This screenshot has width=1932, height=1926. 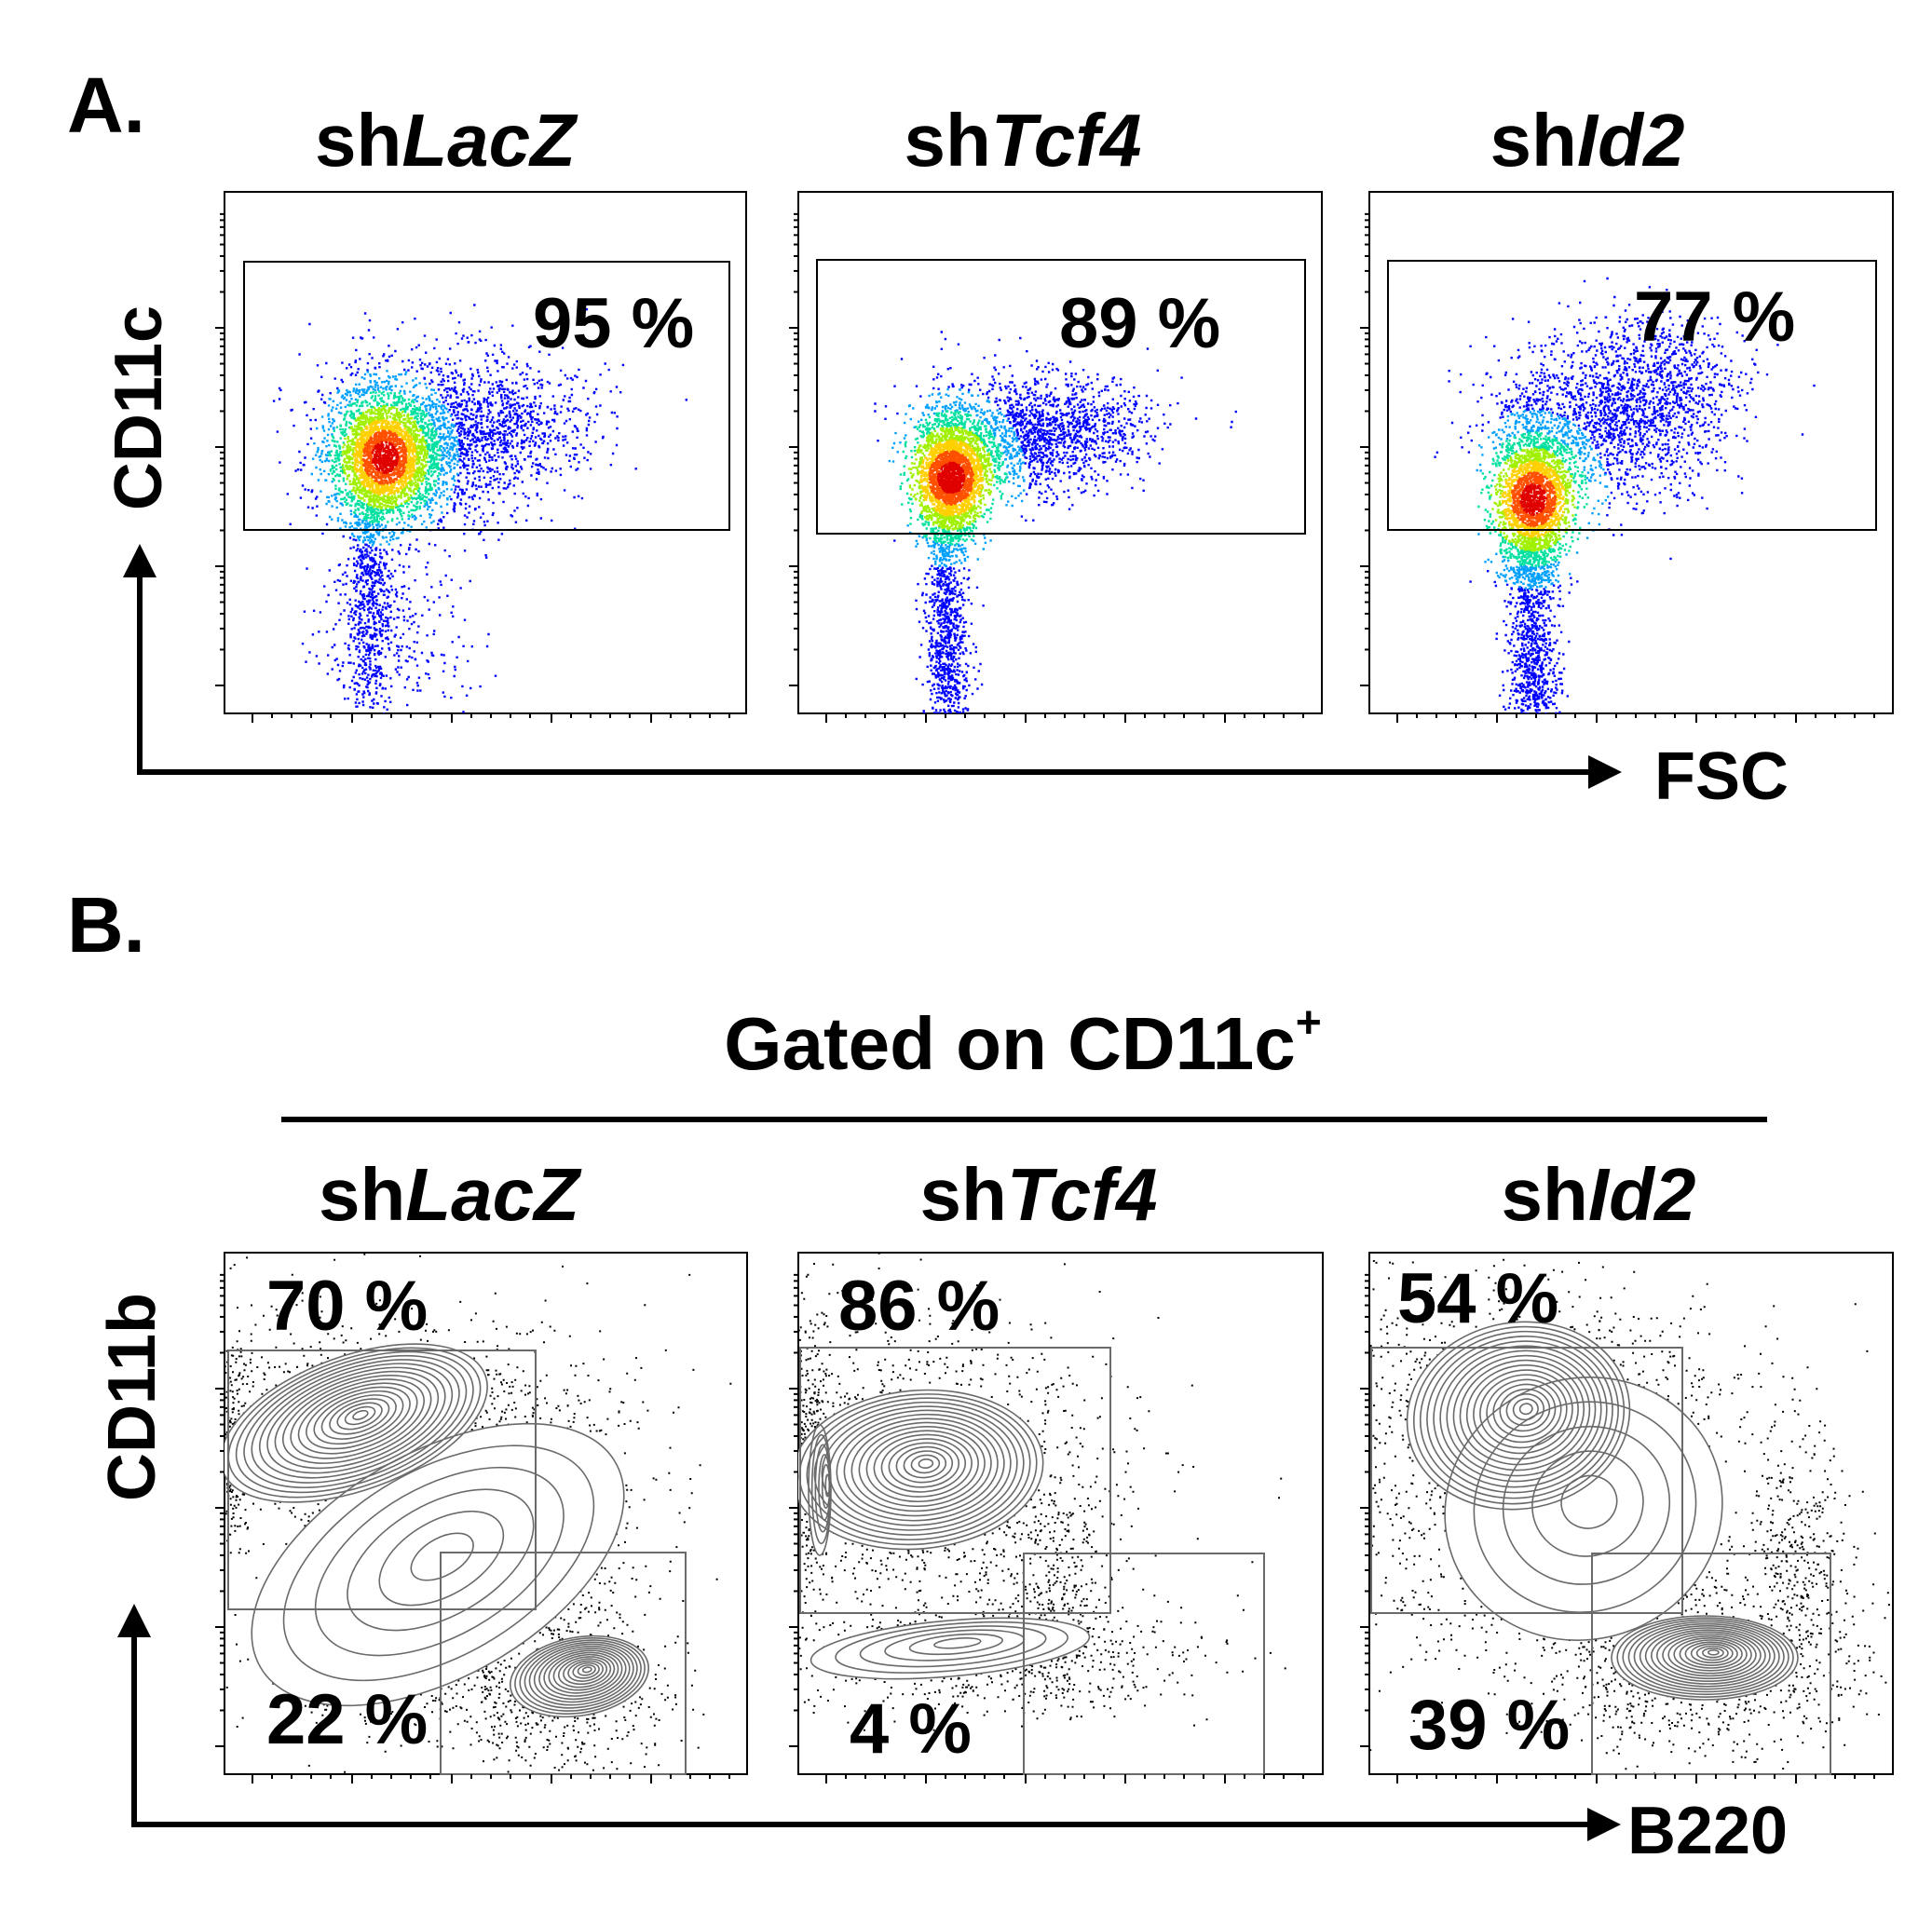 I want to click on a-gate-lacz, so click(x=487, y=396).